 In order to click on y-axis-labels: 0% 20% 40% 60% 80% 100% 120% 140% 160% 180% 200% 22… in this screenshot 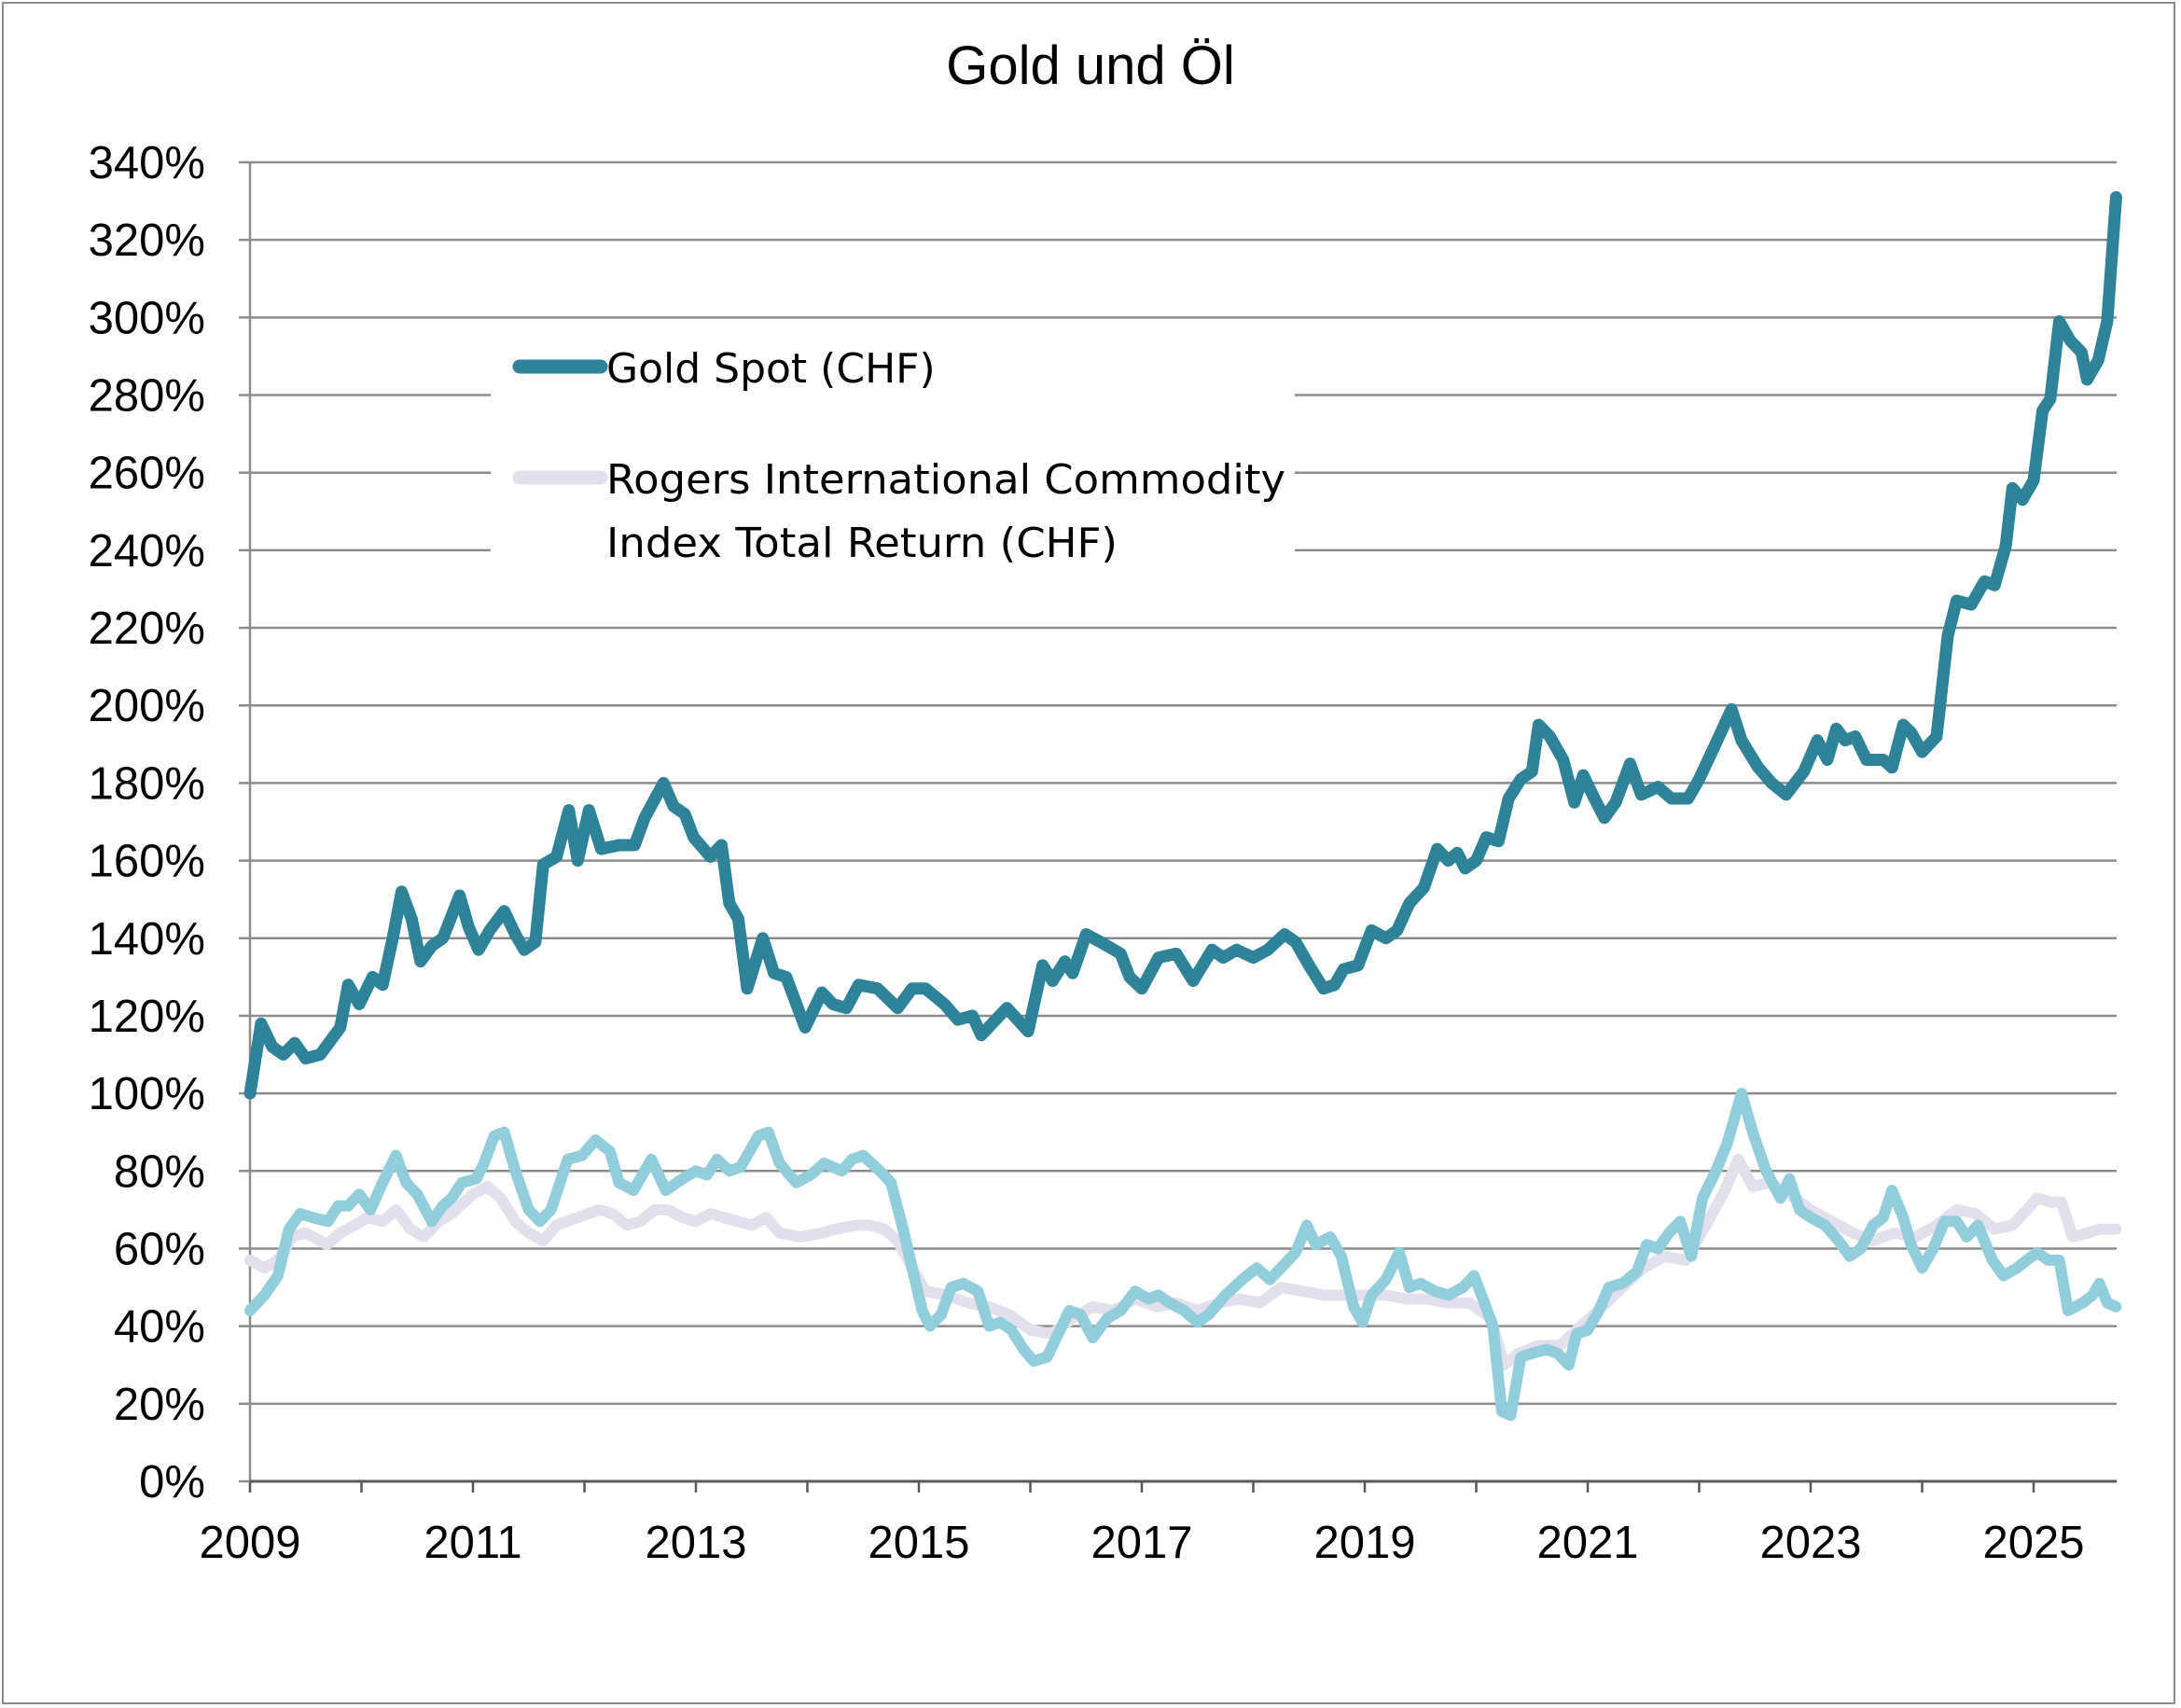, I will do `click(147, 822)`.